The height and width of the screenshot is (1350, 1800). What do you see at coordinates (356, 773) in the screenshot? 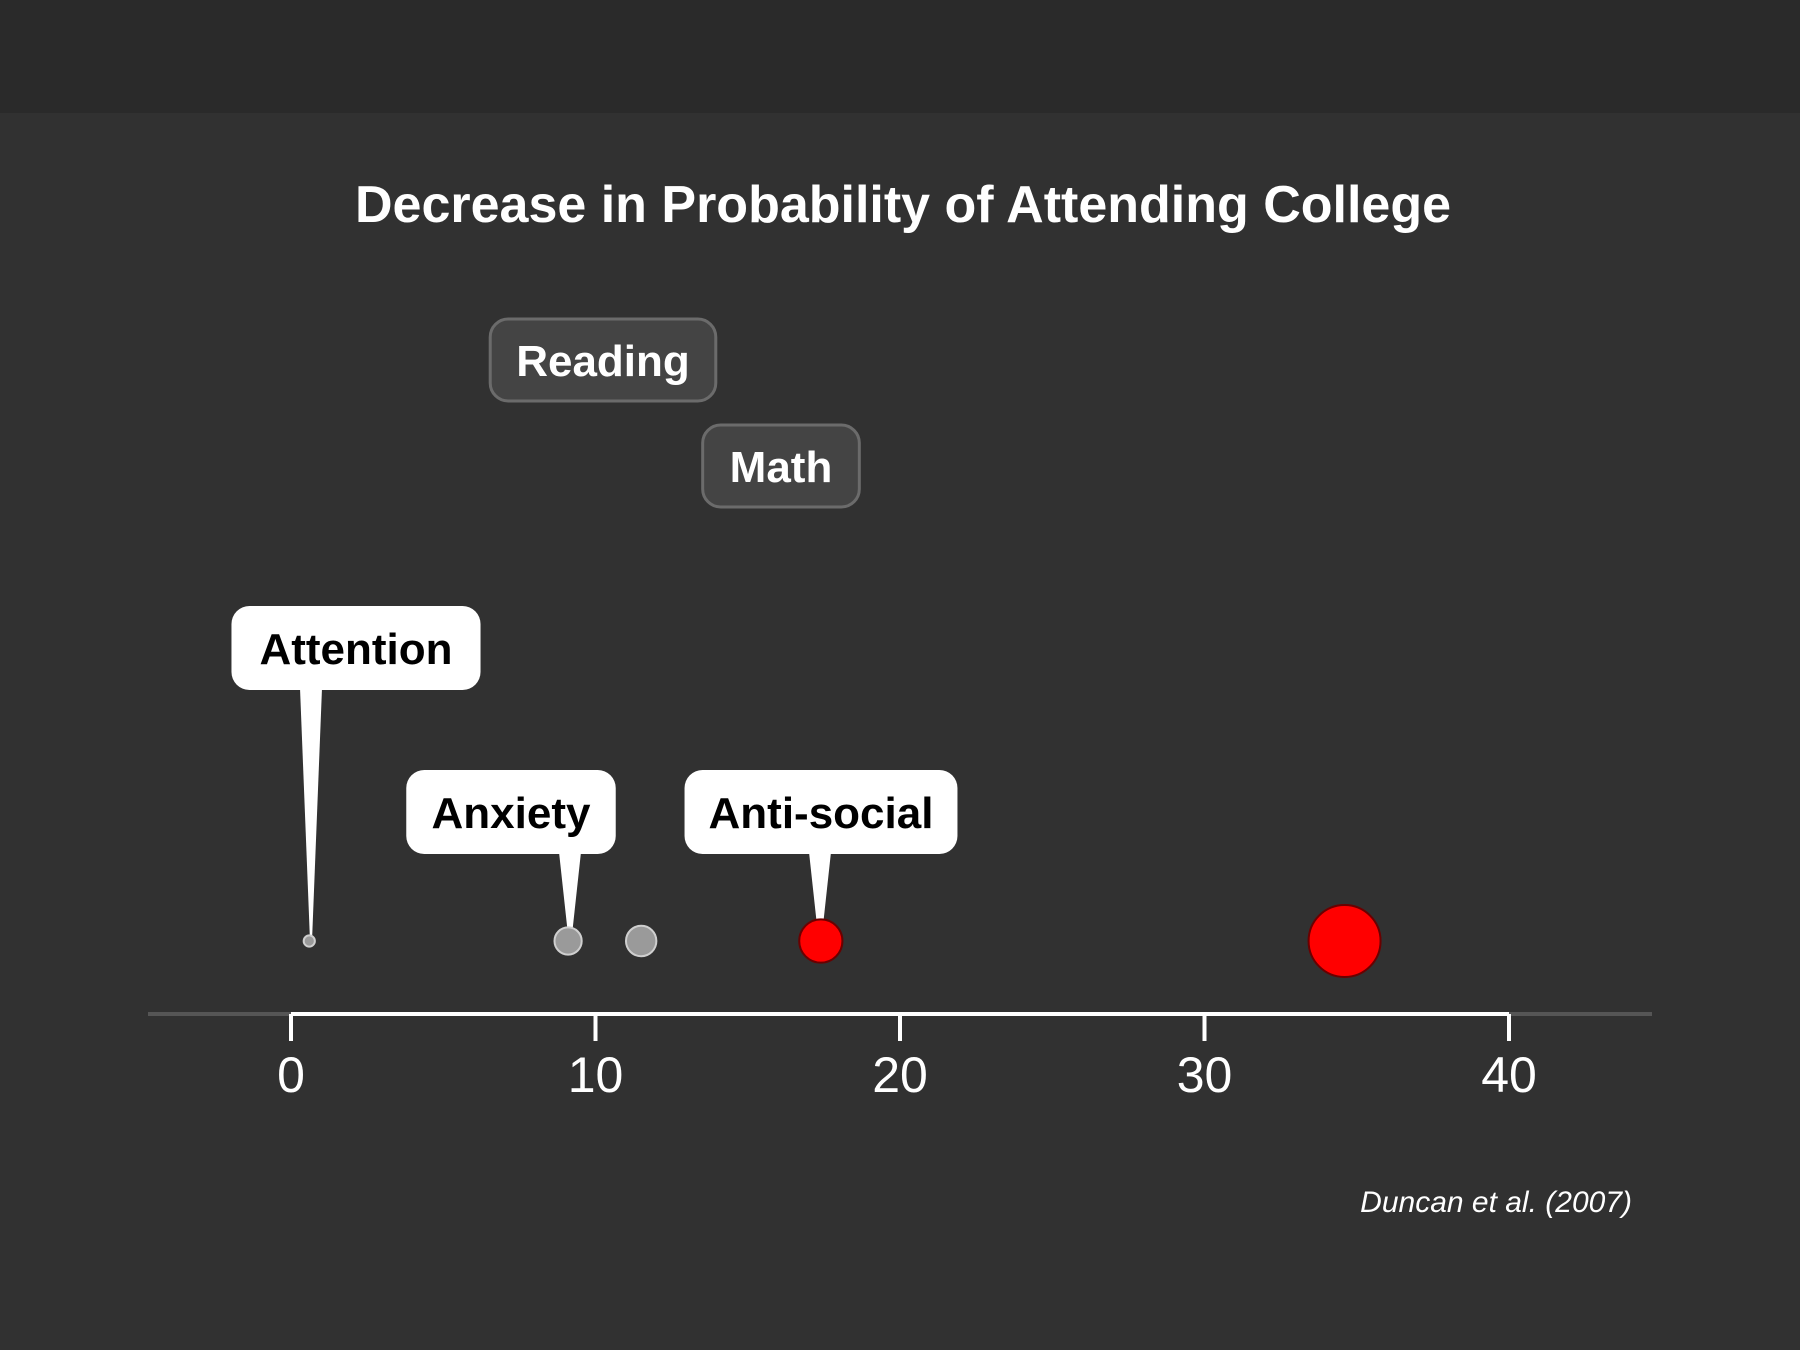
I see `callout-attention: Attention` at bounding box center [356, 773].